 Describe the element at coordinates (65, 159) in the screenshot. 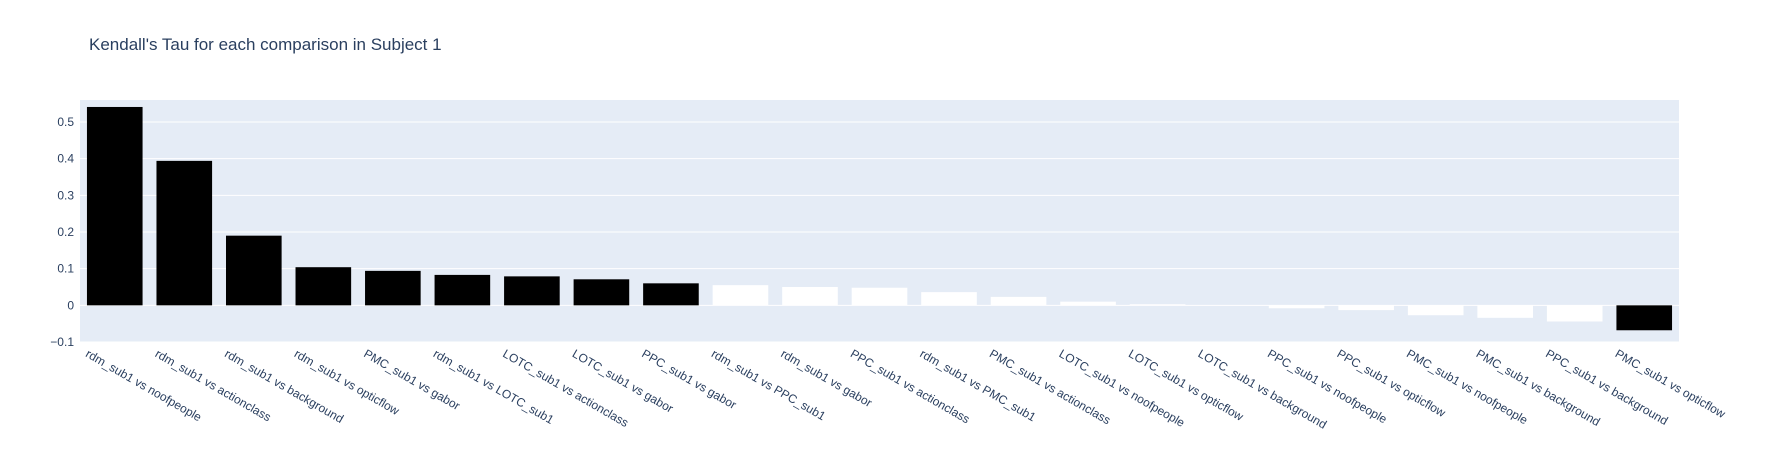

I see `y-tick-label: 0.4` at that location.